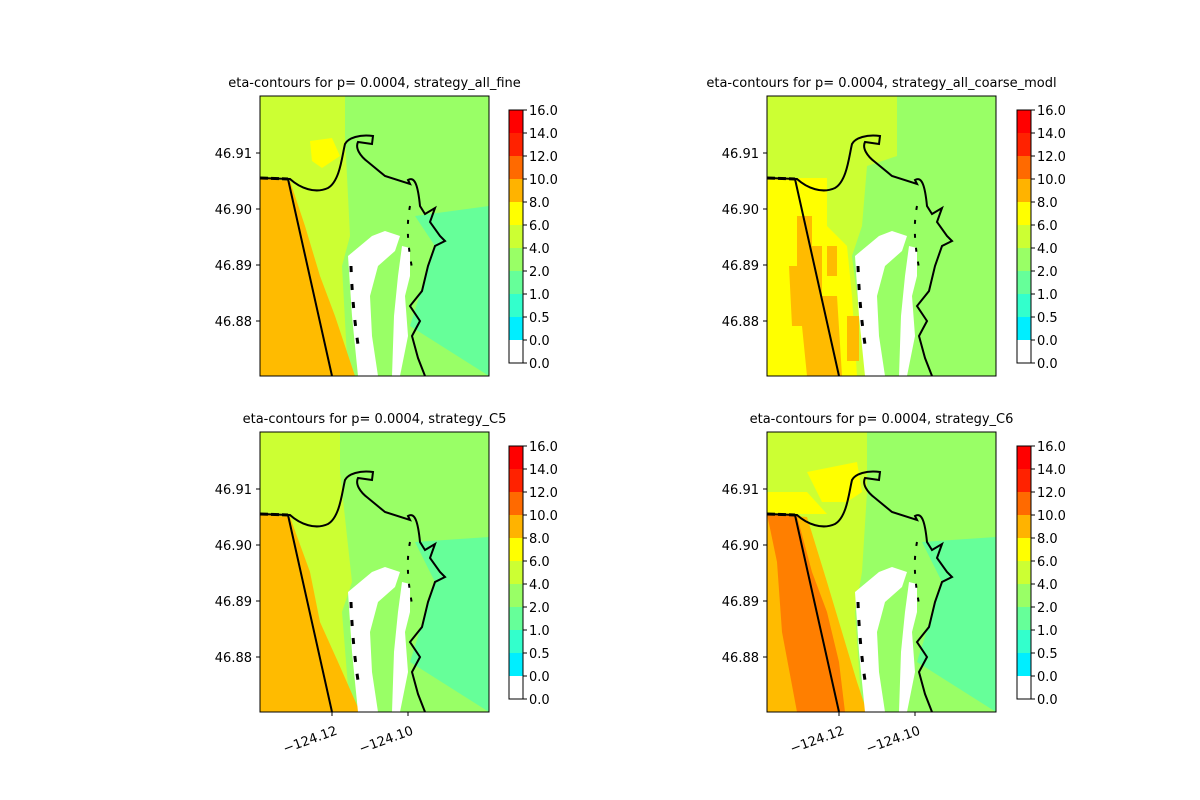  I want to click on axes-frame, so click(881, 572).